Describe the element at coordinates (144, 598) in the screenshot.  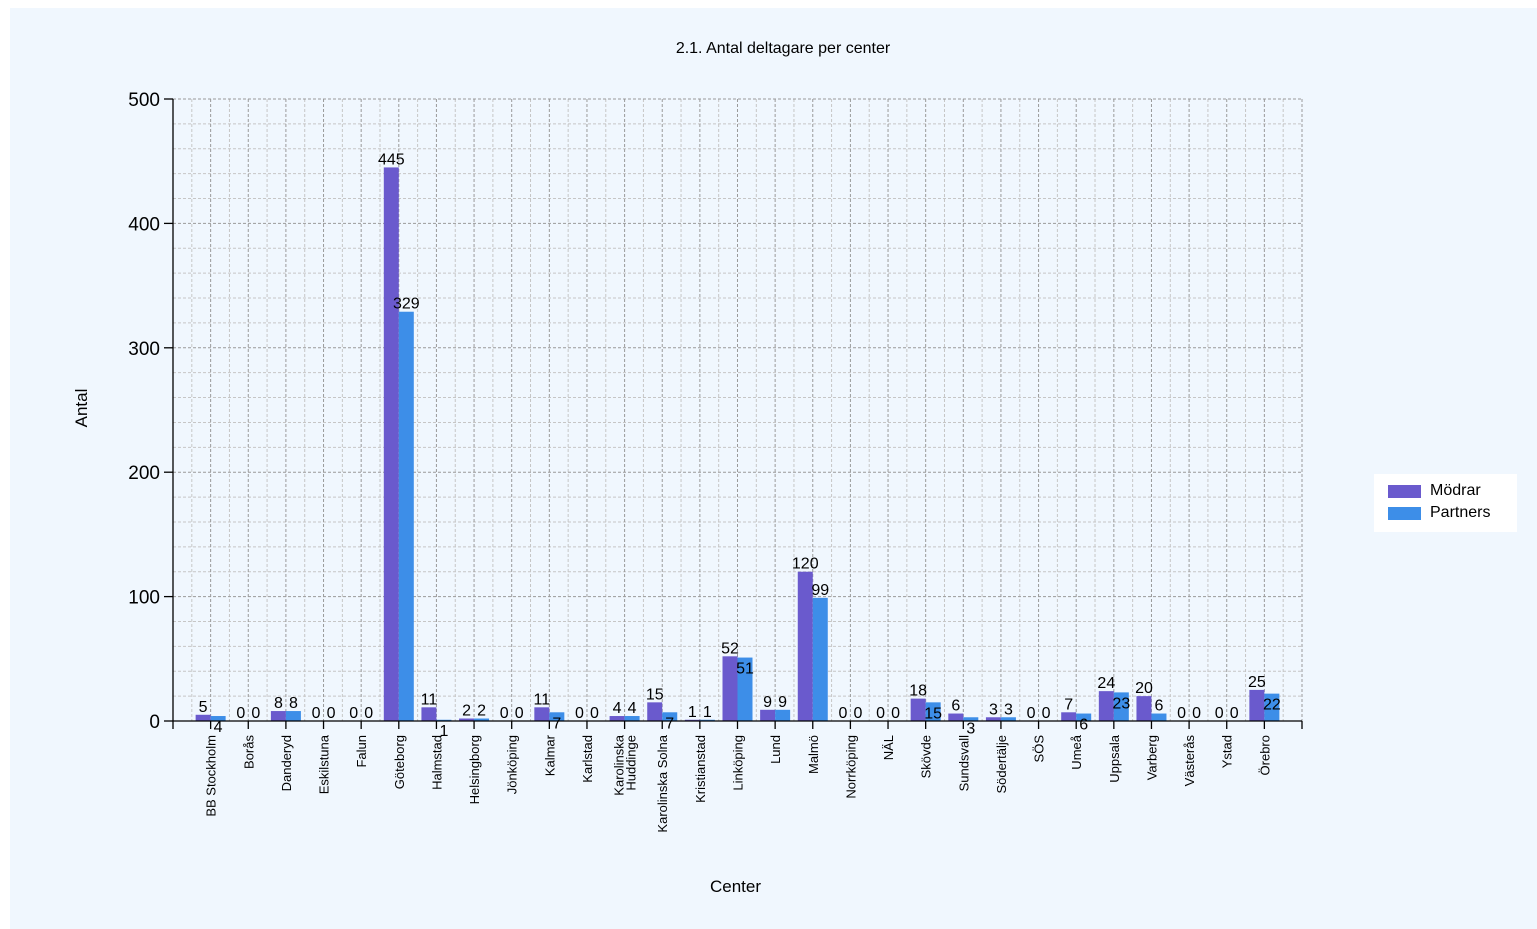
I see `y-tick-label: 100` at that location.